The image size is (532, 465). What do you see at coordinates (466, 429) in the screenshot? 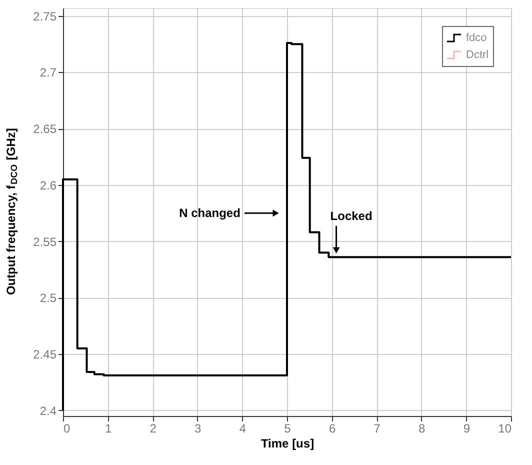
I see `x-tick-label: 9` at bounding box center [466, 429].